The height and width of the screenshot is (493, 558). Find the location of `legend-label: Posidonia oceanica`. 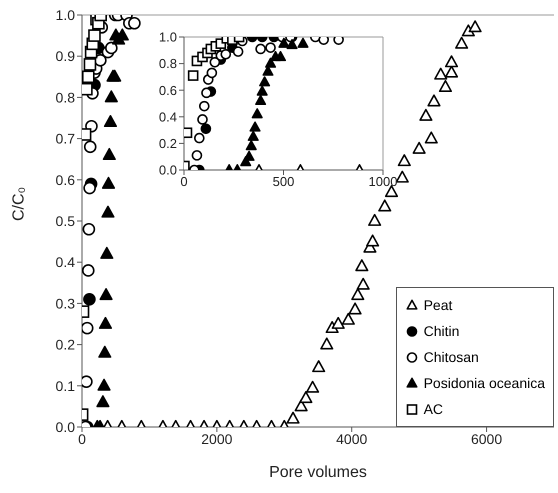

legend-label: Posidonia oceanica is located at coordinates (484, 383).